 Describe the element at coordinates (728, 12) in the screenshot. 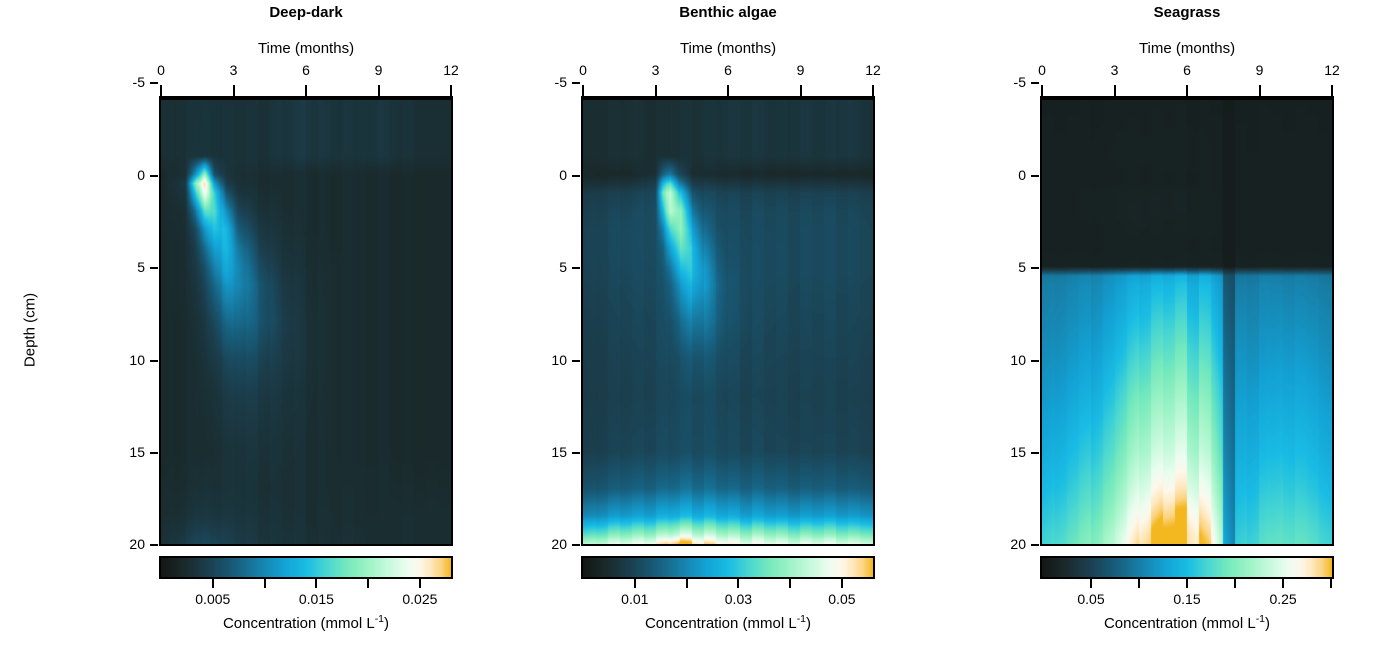

I see `panel-title: Benthic algae` at that location.